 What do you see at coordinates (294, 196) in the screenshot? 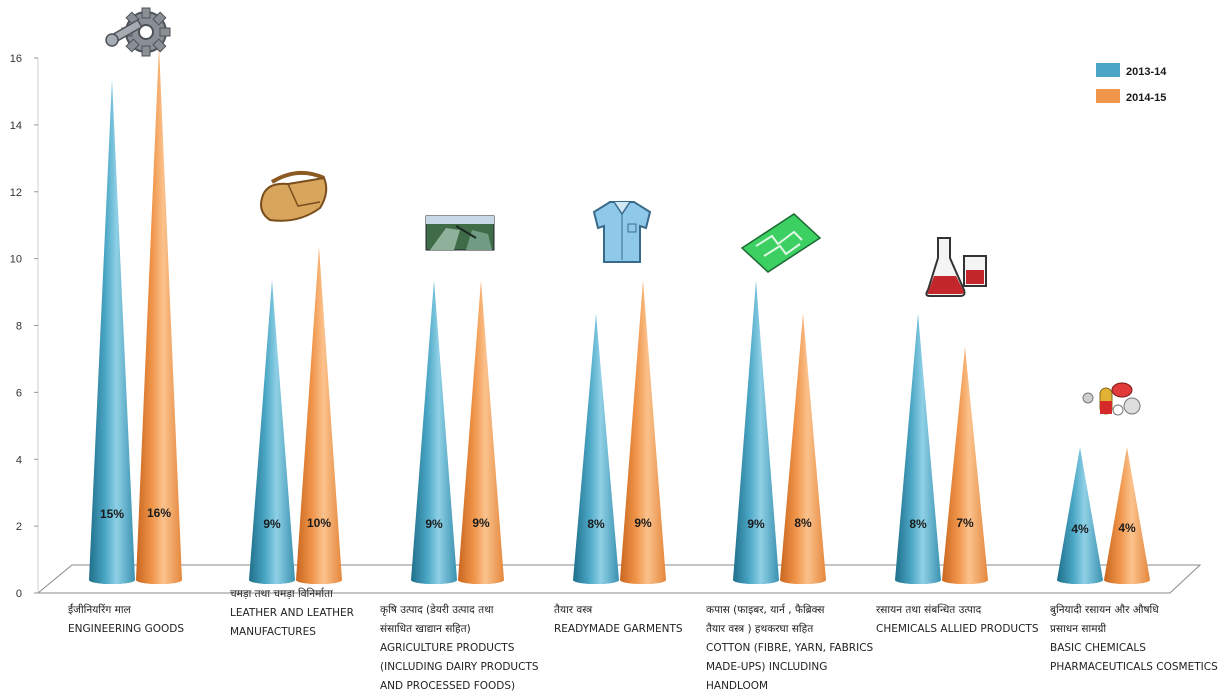
I see `leather-bag-icon` at bounding box center [294, 196].